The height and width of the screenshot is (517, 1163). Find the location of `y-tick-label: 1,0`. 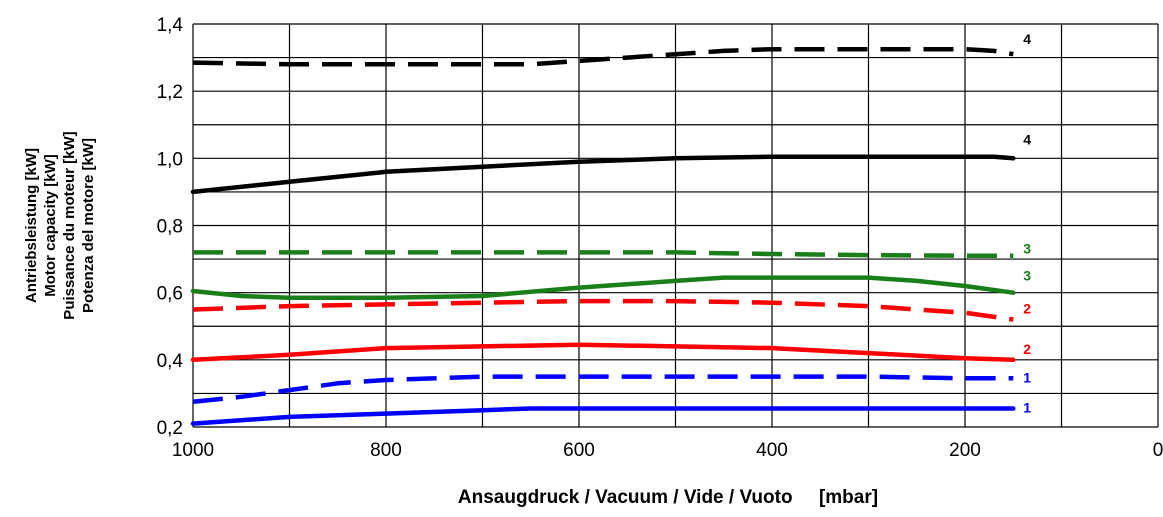

y-tick-label: 1,0 is located at coordinates (170, 159).